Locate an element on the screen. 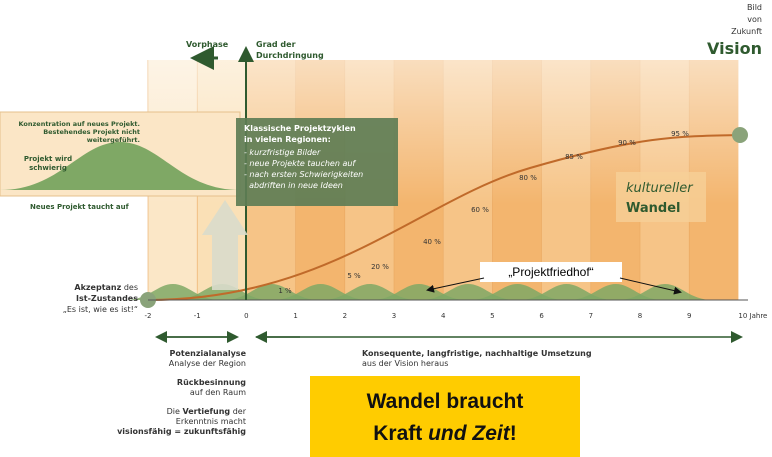 This screenshot has width=772, height=457. percent-label: 40 % is located at coordinates (432, 242).